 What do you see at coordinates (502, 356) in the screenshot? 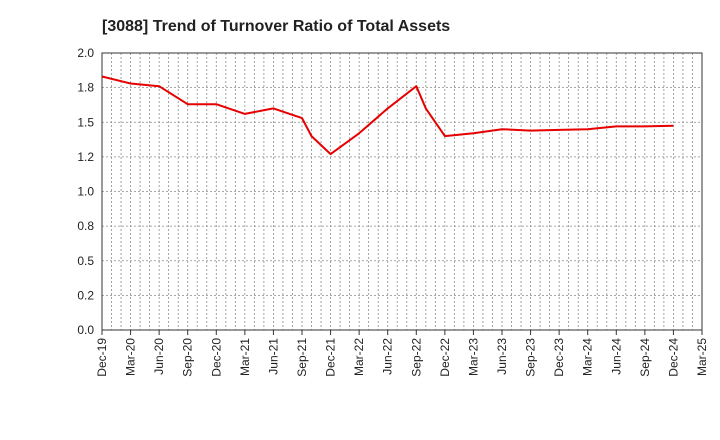
I see `x-tick-label: Jun-23` at bounding box center [502, 356].